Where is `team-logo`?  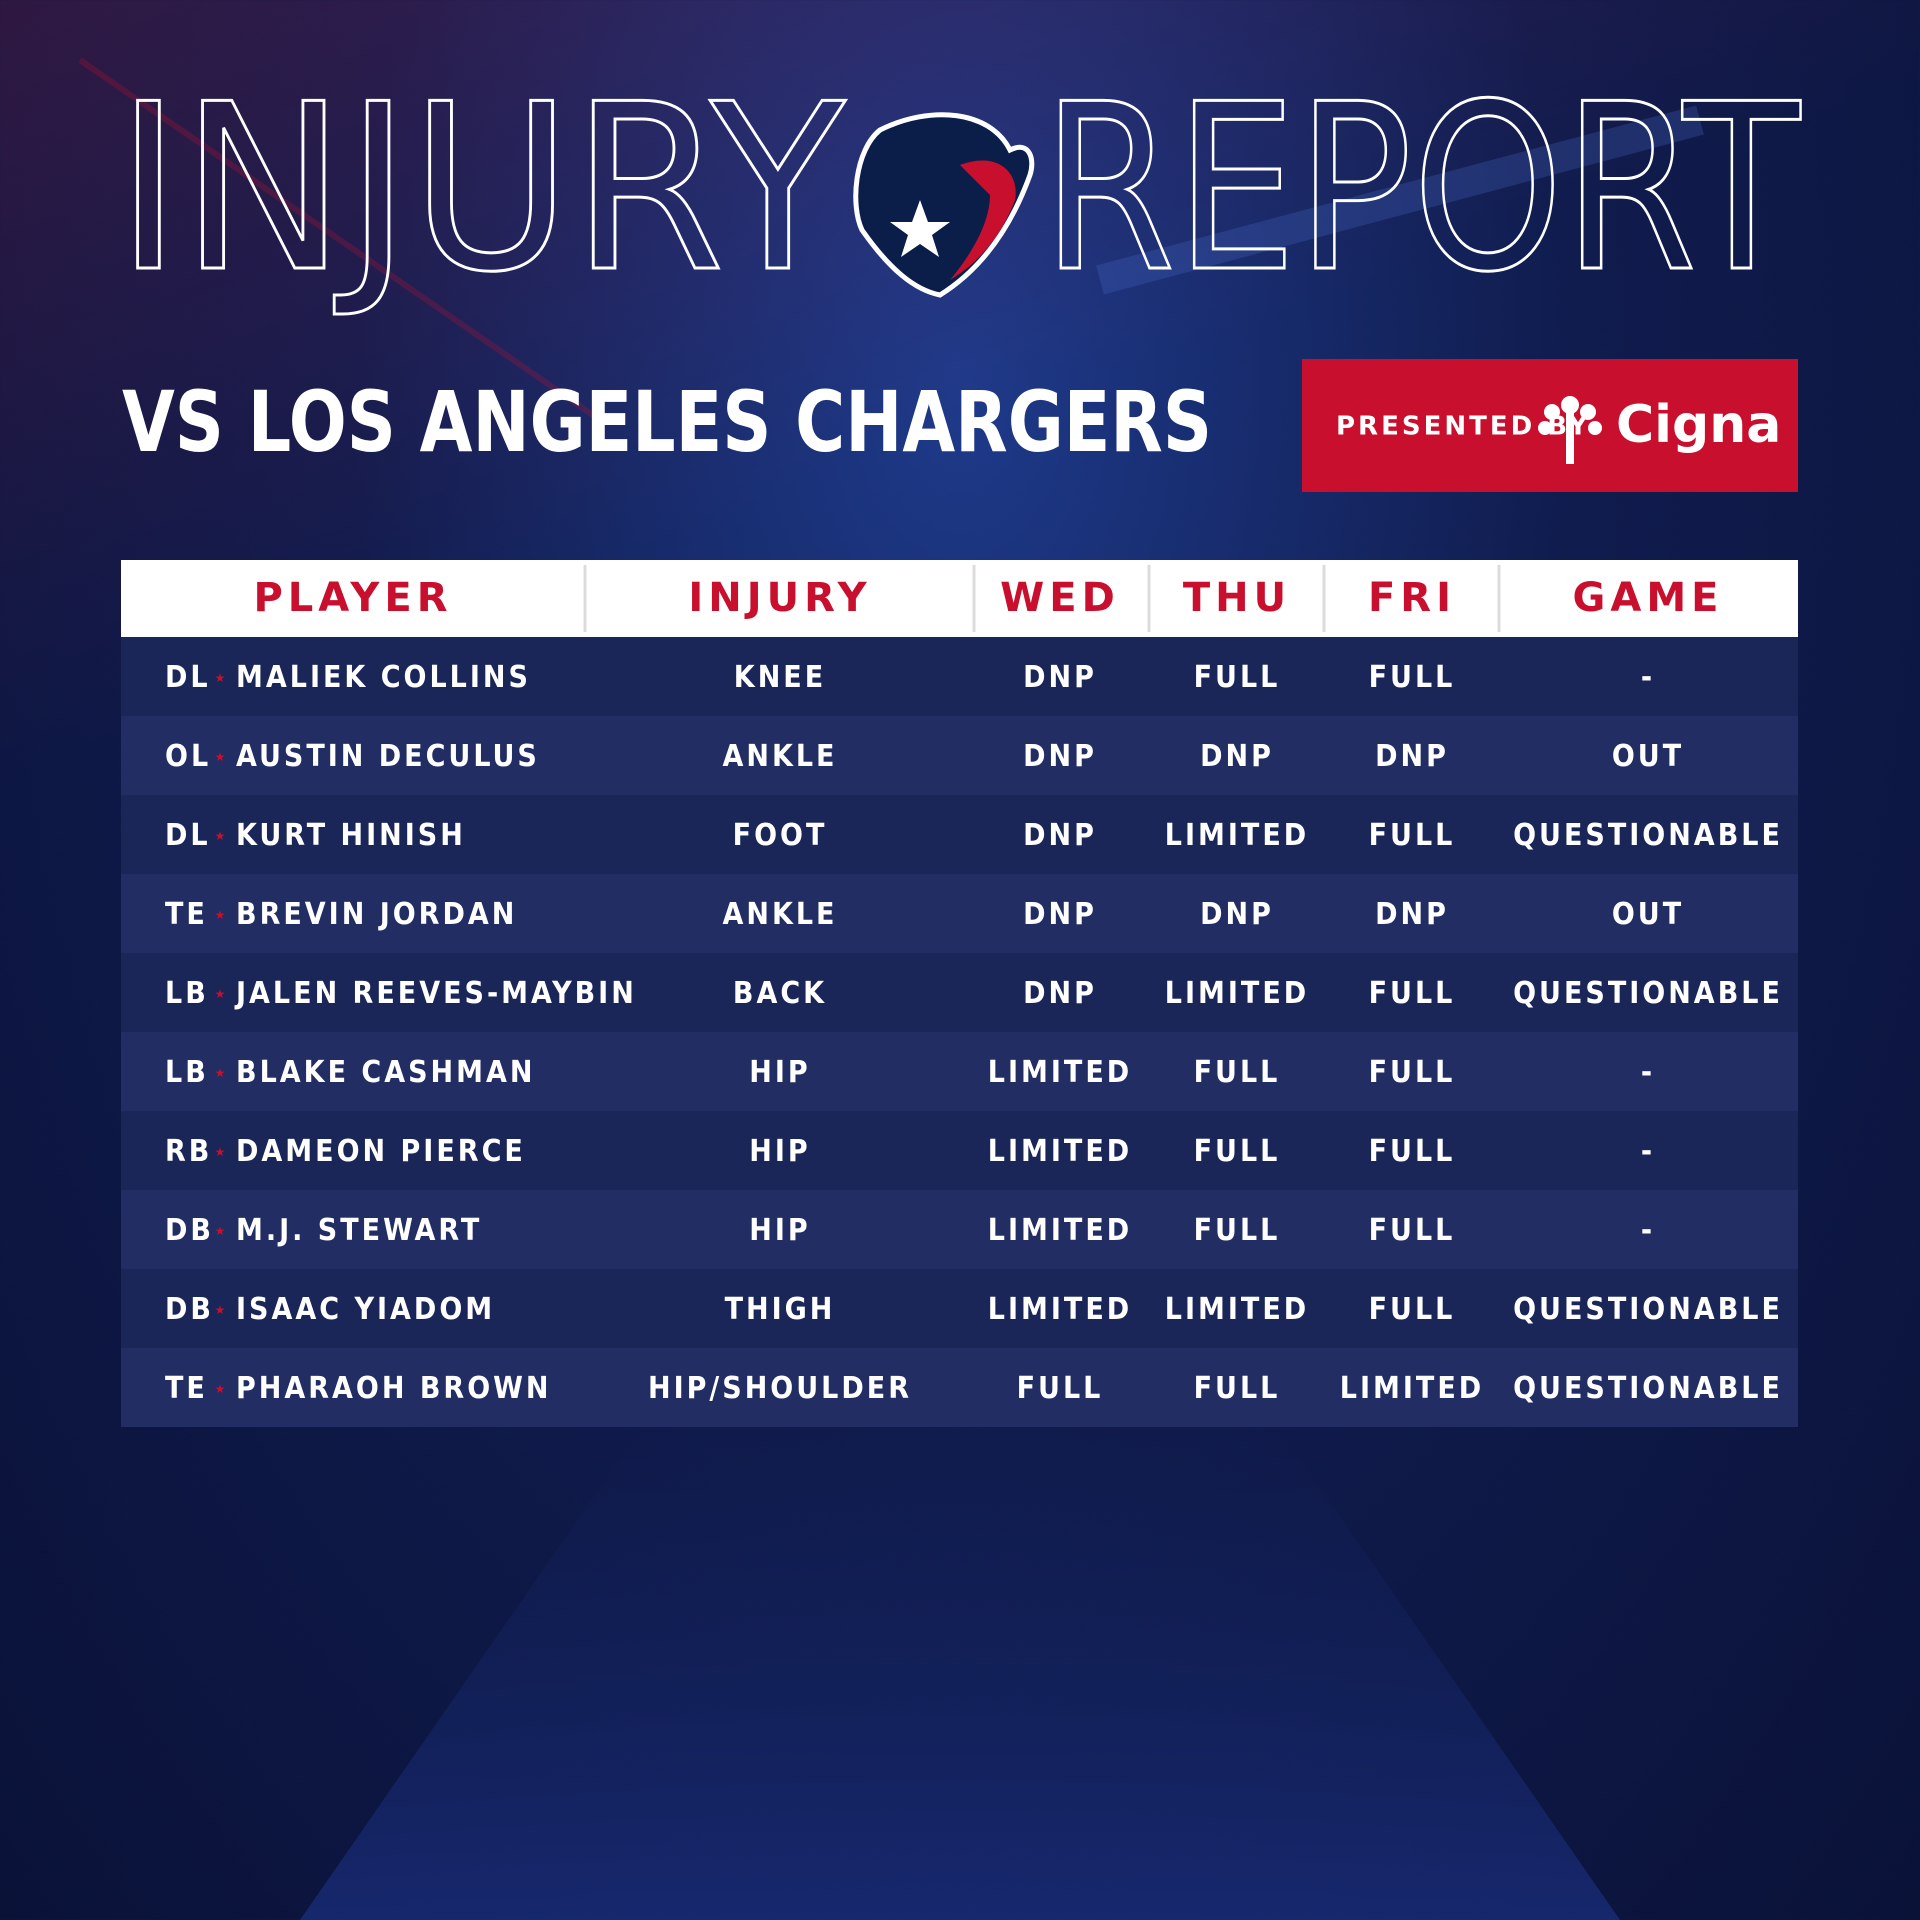
team-logo is located at coordinates (944, 205).